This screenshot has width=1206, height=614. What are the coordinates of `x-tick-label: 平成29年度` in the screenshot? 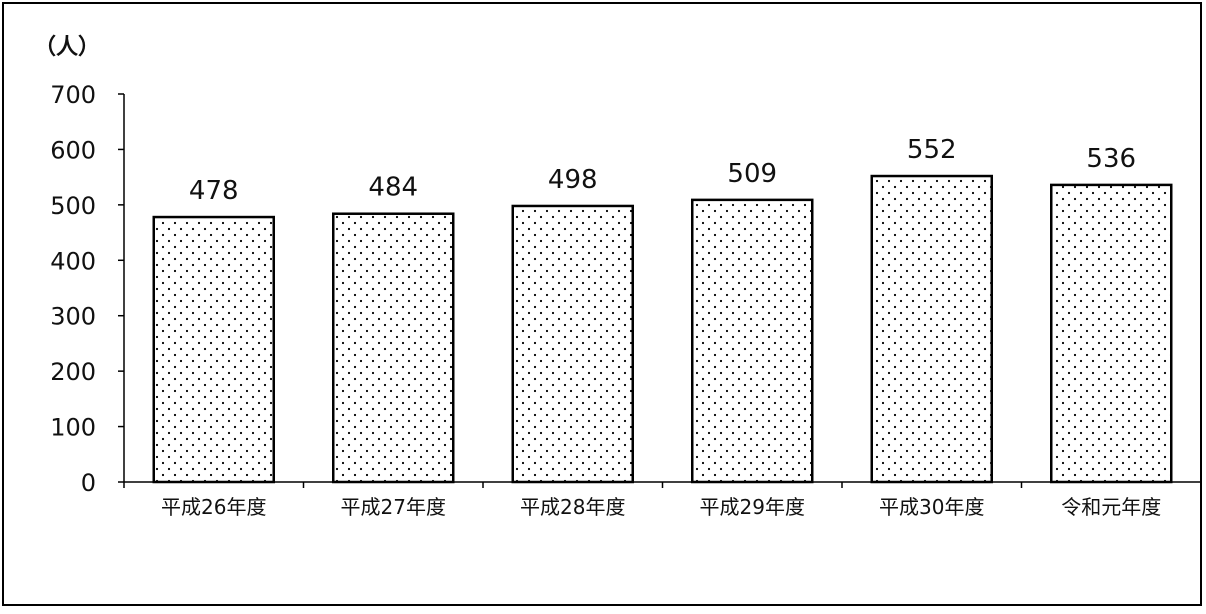 It's located at (752, 507).